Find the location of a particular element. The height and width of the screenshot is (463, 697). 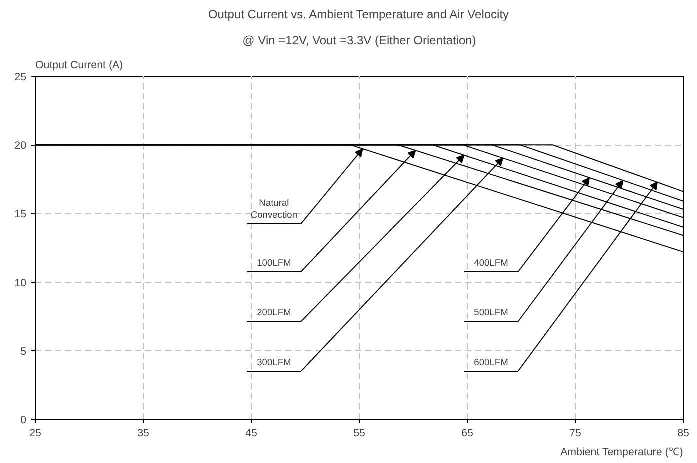

annotation: 100LFM is located at coordinates (274, 263).